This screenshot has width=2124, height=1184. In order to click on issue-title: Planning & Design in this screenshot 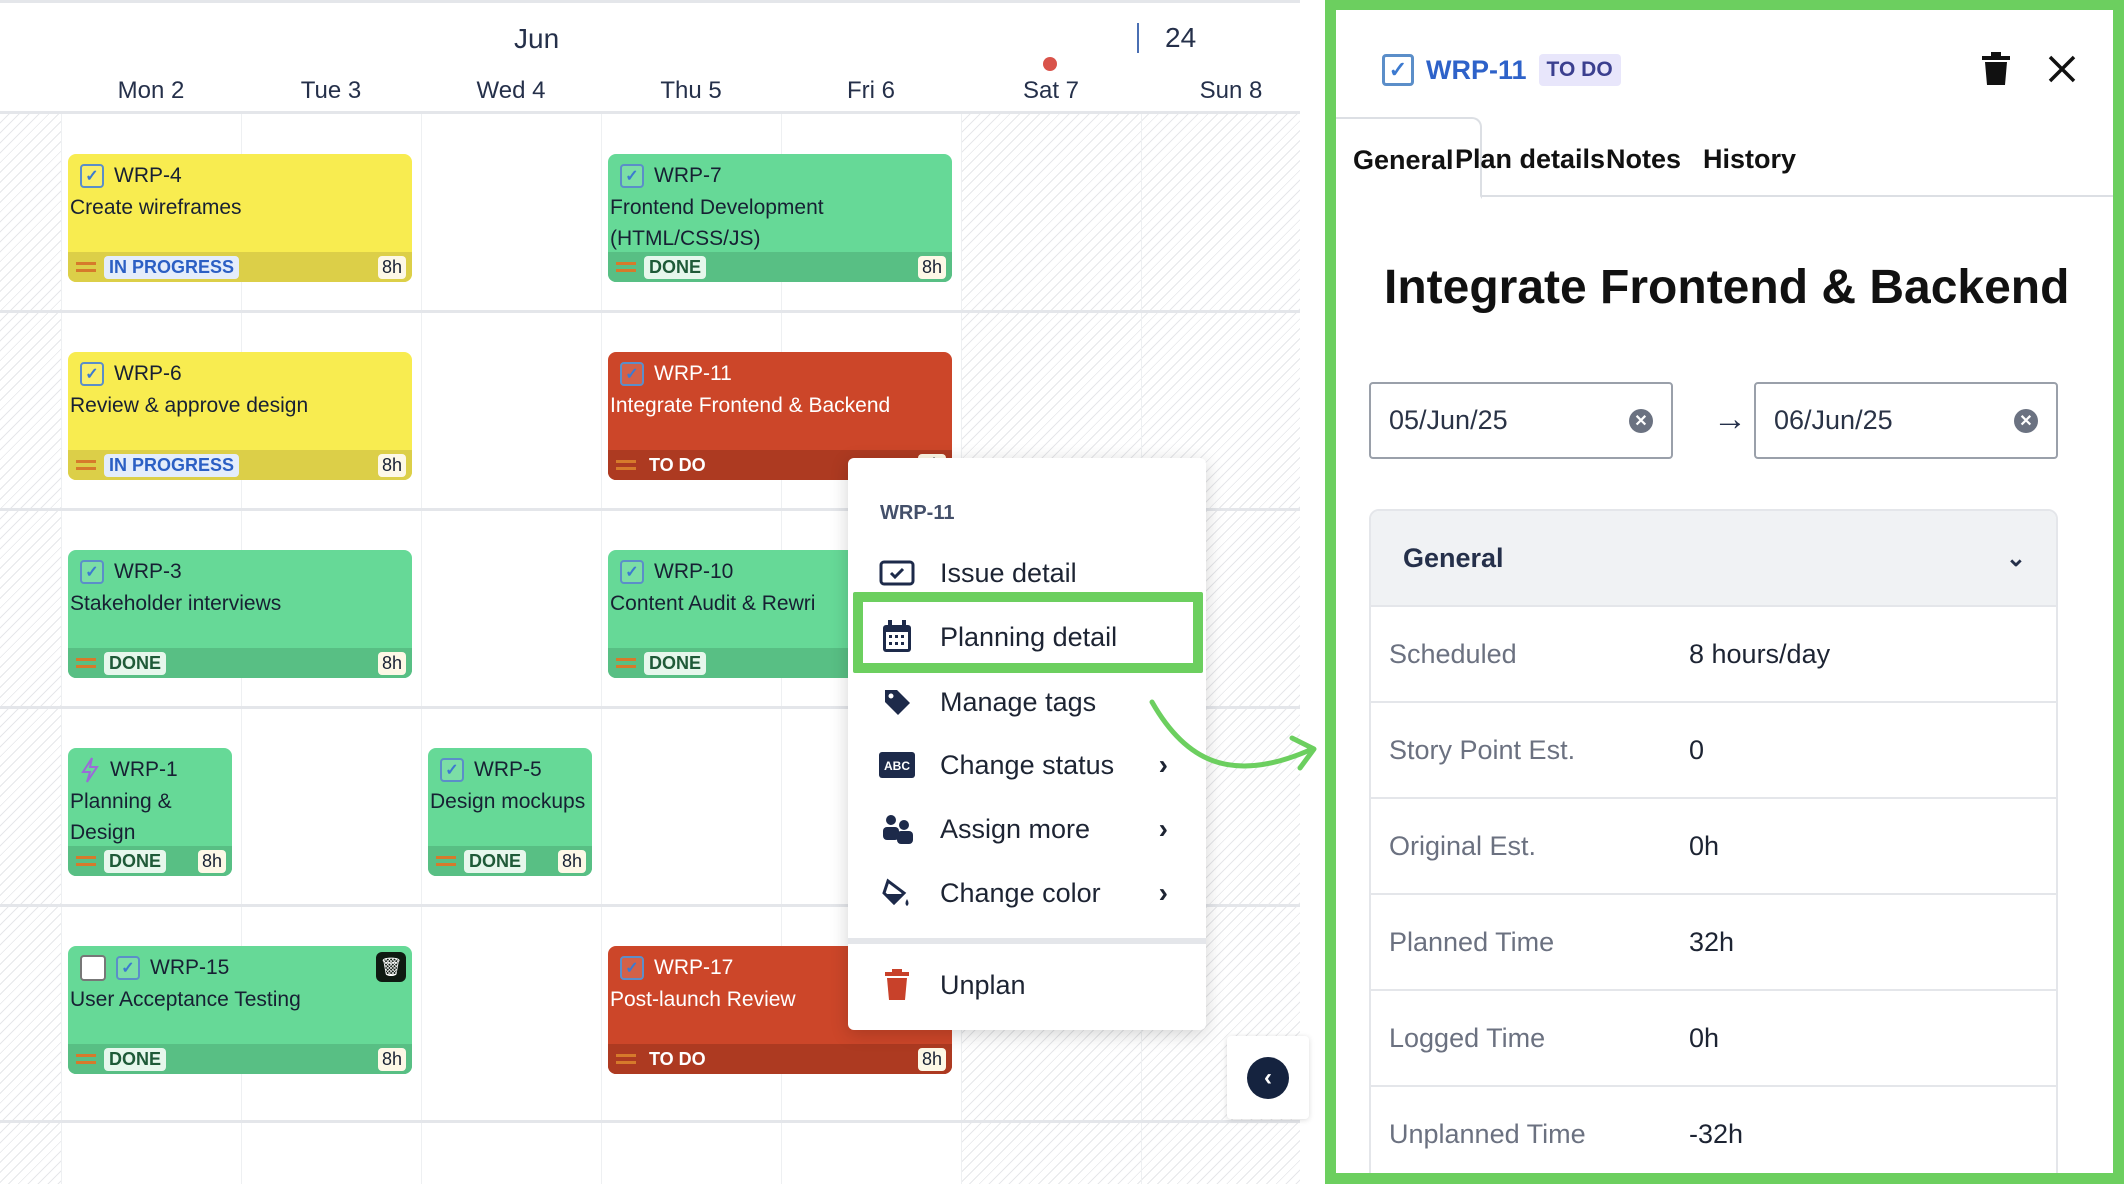, I will do `click(121, 817)`.